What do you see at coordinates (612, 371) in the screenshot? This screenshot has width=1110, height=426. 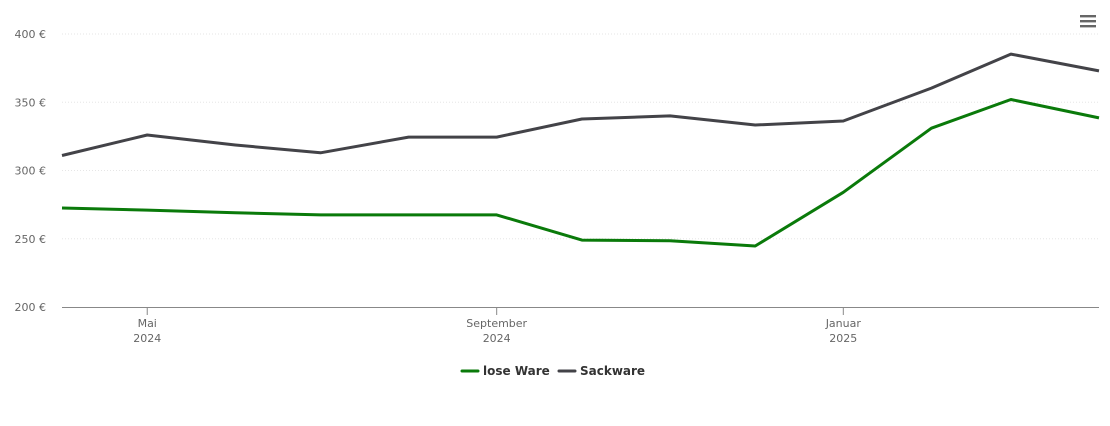 I see `legend-label: Sackware` at bounding box center [612, 371].